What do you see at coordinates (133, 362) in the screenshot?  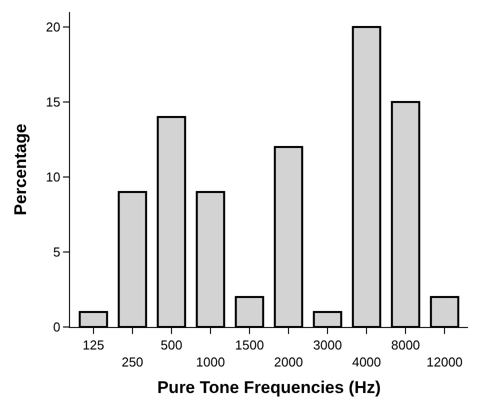 I see `x-tick-label: 250` at bounding box center [133, 362].